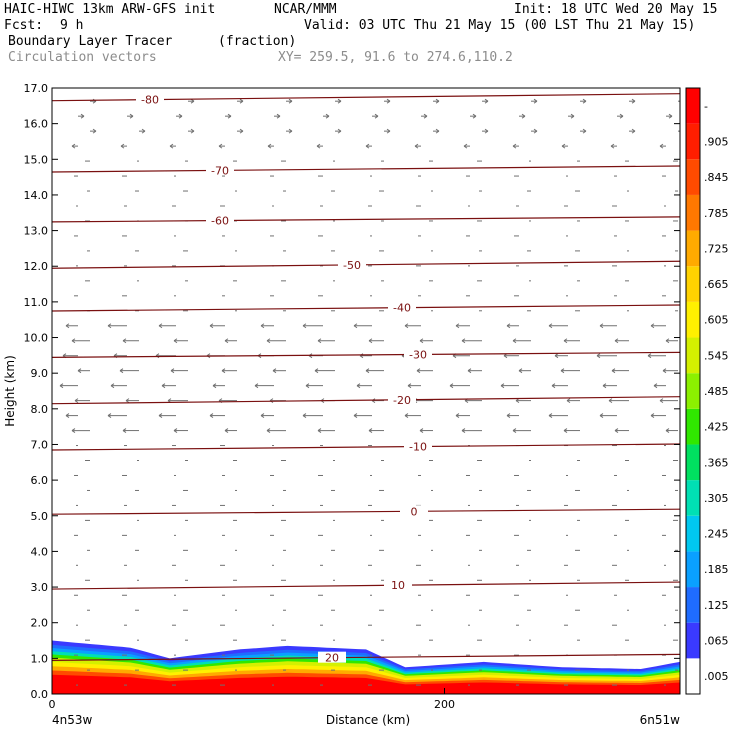 Image resolution: width=740 pixels, height=740 pixels. What do you see at coordinates (402, 400) in the screenshot?
I see `contour-label: -20` at bounding box center [402, 400].